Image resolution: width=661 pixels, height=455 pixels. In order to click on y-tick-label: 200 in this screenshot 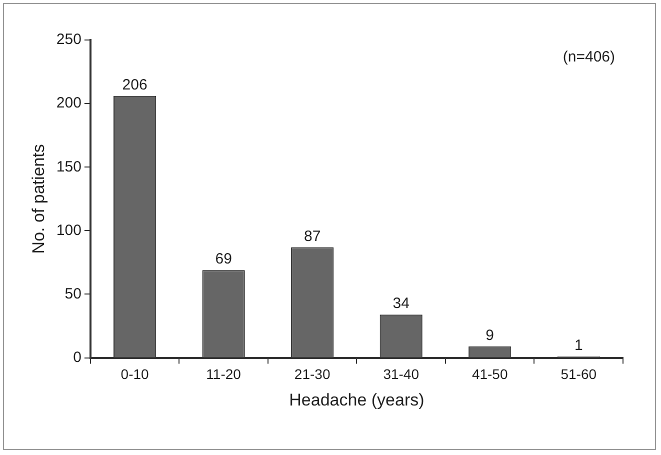, I will do `click(69, 103)`.